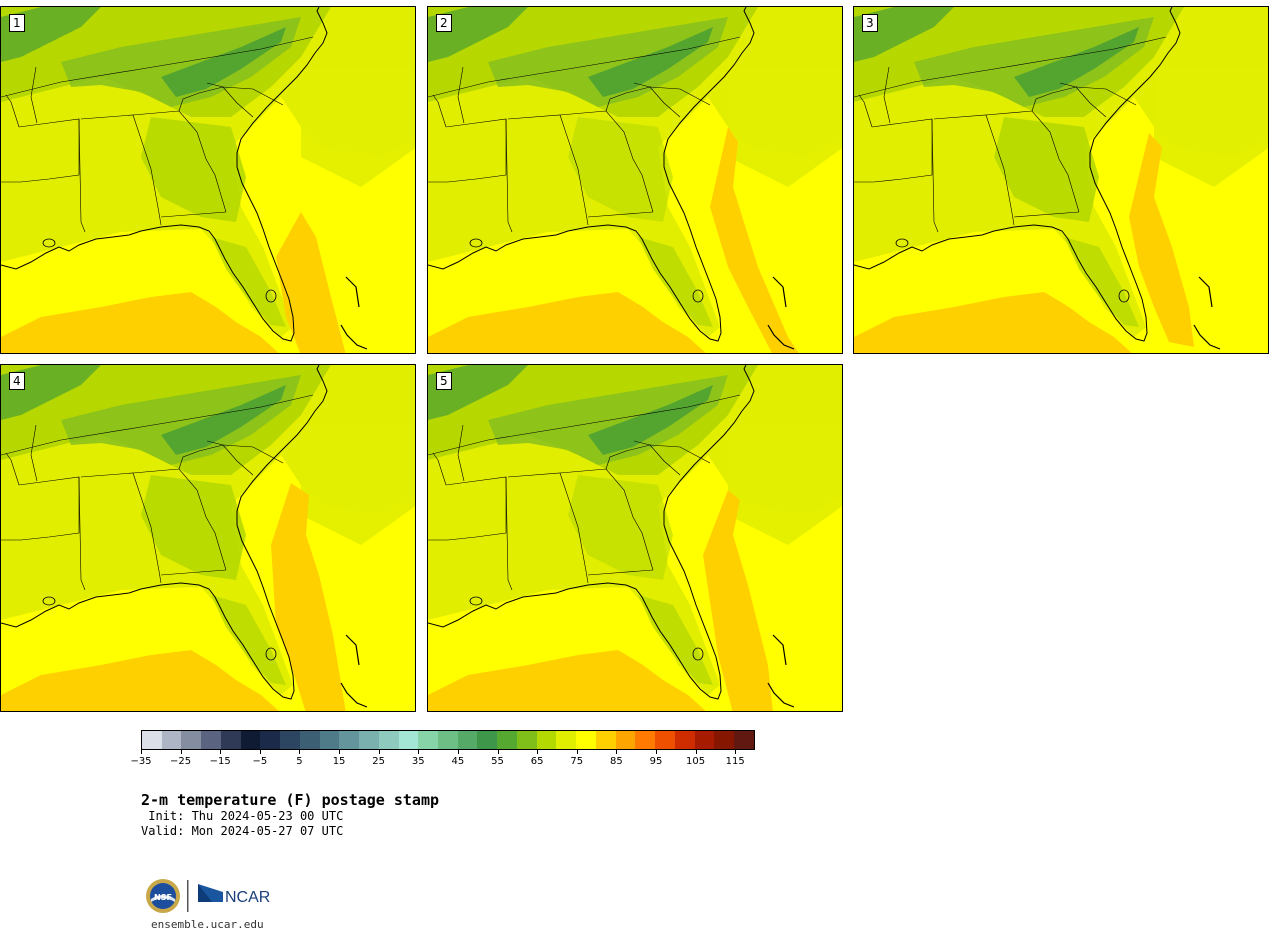 The image size is (1280, 936). I want to click on nsf-text: NSF, so click(163, 897).